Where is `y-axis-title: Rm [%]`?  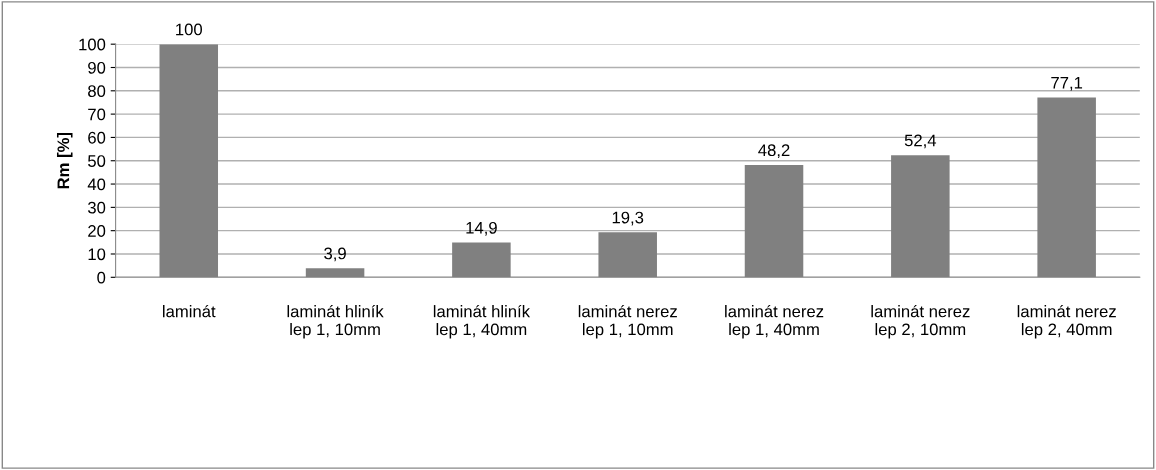
y-axis-title: Rm [%] is located at coordinates (64, 160).